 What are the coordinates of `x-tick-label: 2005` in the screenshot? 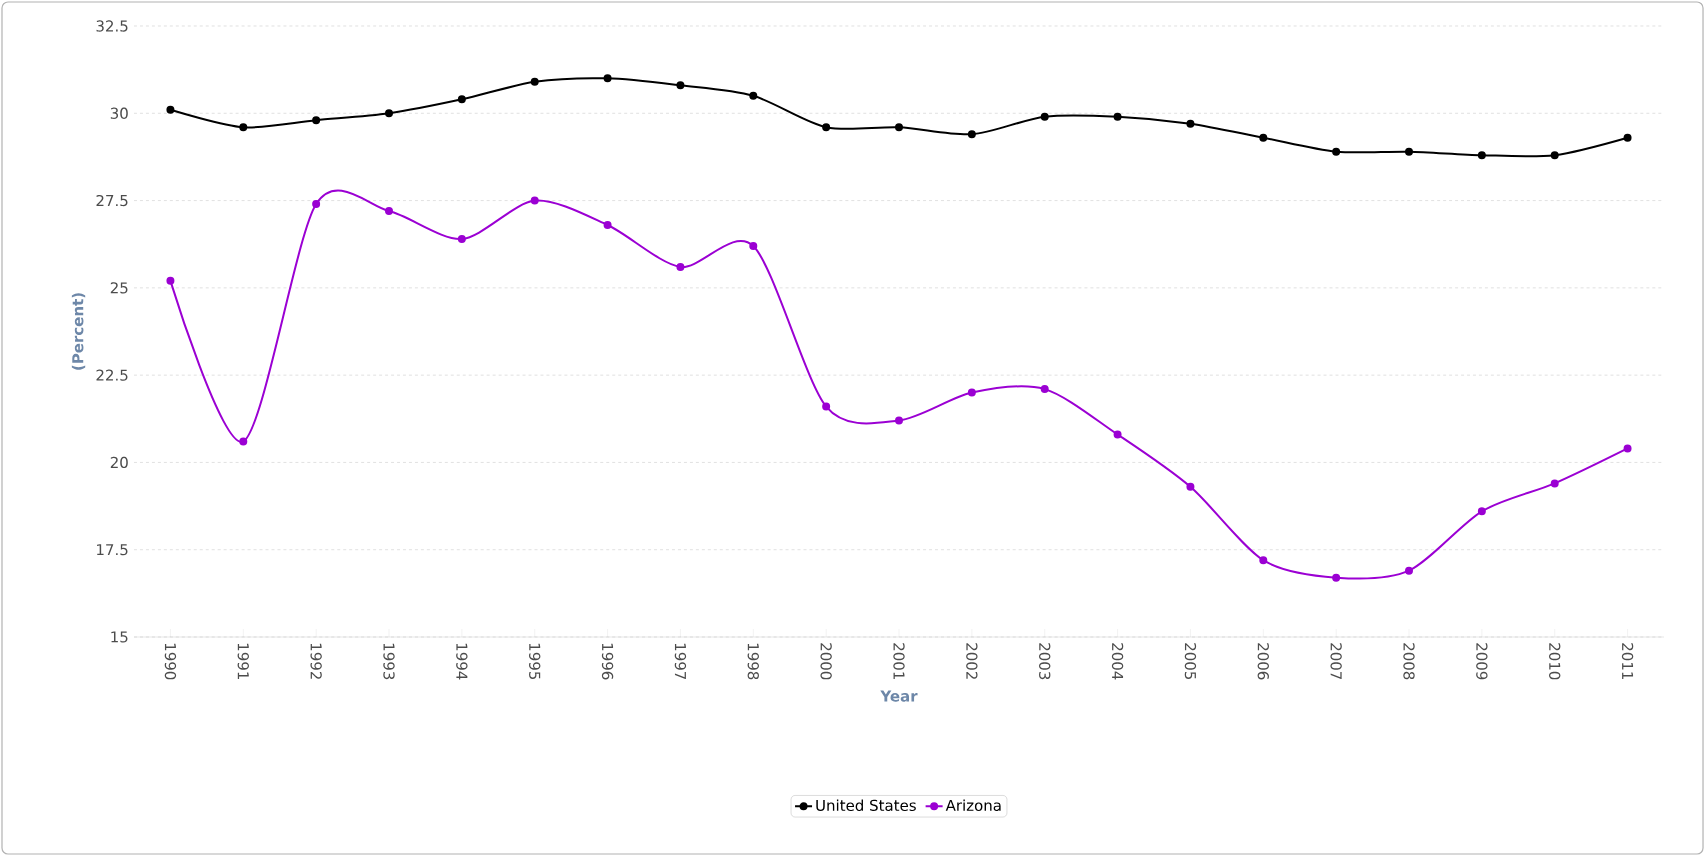 It's located at (1190, 661).